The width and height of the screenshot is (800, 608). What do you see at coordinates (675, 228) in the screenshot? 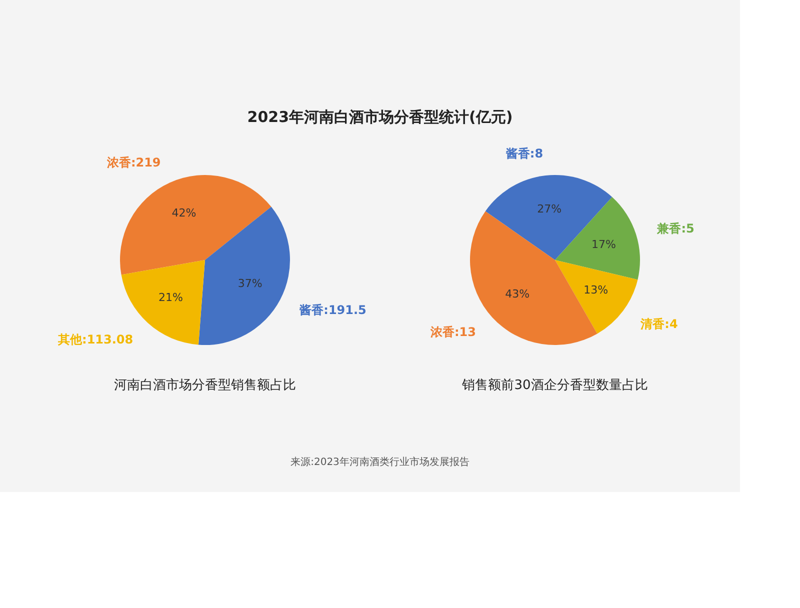
I see `slice-label: 兼香:5` at bounding box center [675, 228].